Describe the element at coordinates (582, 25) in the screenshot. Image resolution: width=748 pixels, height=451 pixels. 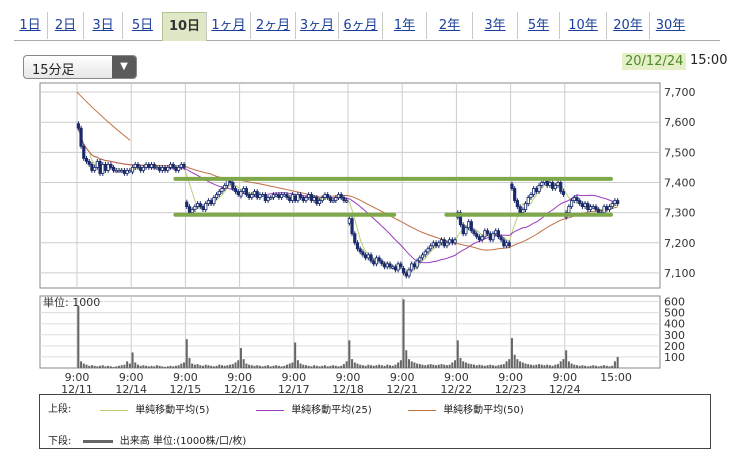
I see `tab-14: 10年` at that location.